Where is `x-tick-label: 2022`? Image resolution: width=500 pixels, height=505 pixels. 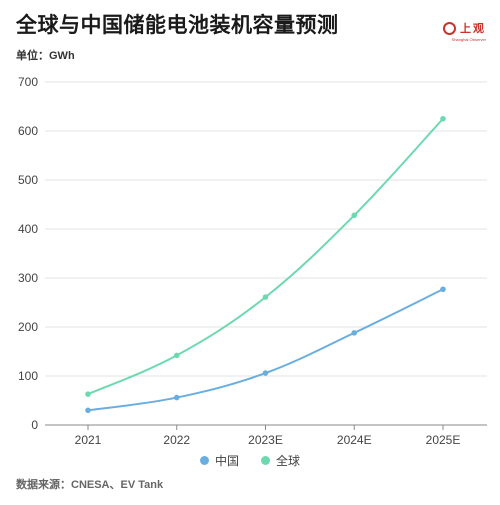
x-tick-label: 2022 is located at coordinates (176, 440).